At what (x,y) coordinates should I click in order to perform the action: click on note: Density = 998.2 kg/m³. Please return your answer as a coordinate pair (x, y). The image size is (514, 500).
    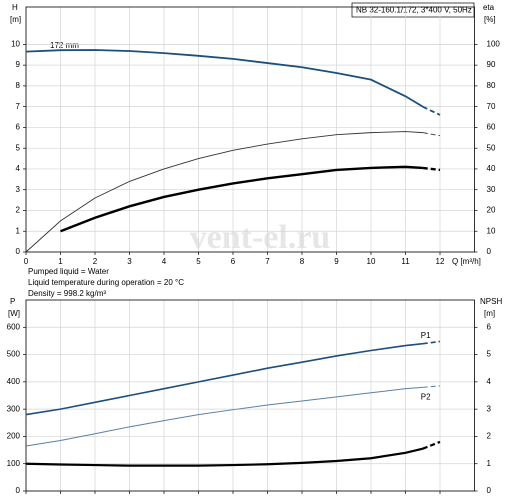
    Looking at the image, I should click on (67, 293).